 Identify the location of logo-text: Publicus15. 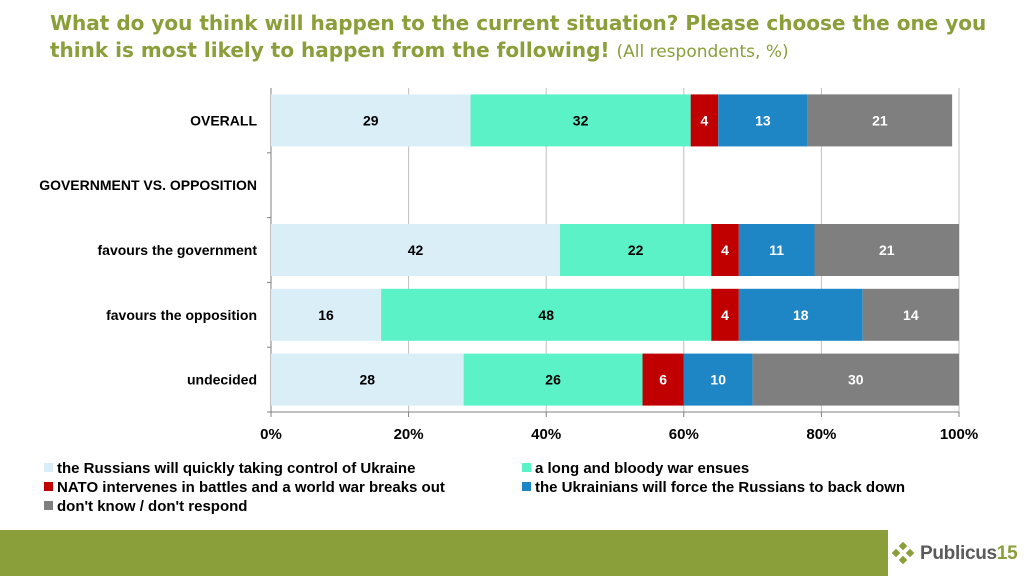
(969, 553).